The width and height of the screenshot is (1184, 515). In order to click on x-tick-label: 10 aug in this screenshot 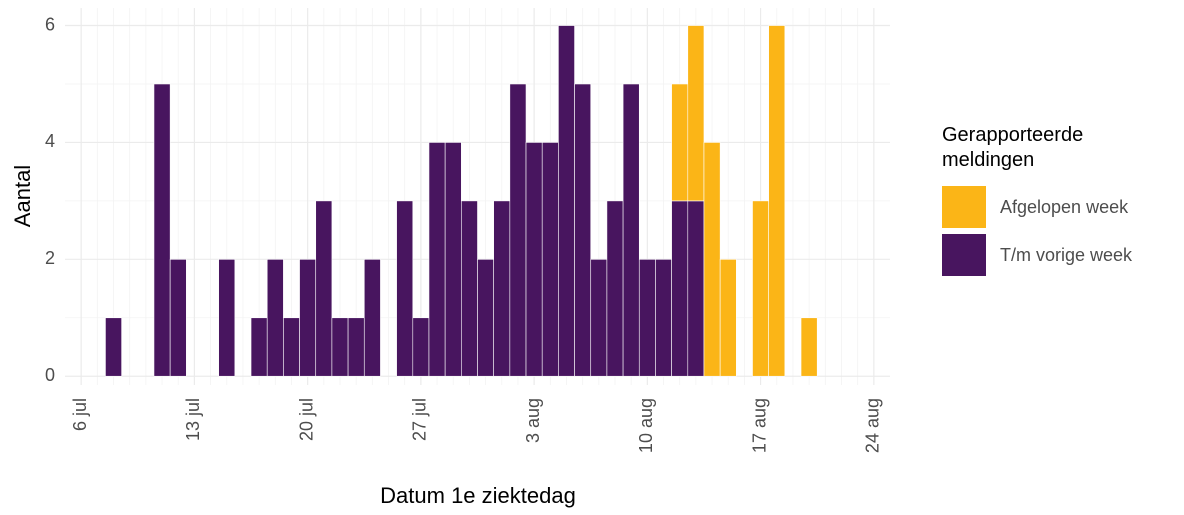, I will do `click(646, 425)`.